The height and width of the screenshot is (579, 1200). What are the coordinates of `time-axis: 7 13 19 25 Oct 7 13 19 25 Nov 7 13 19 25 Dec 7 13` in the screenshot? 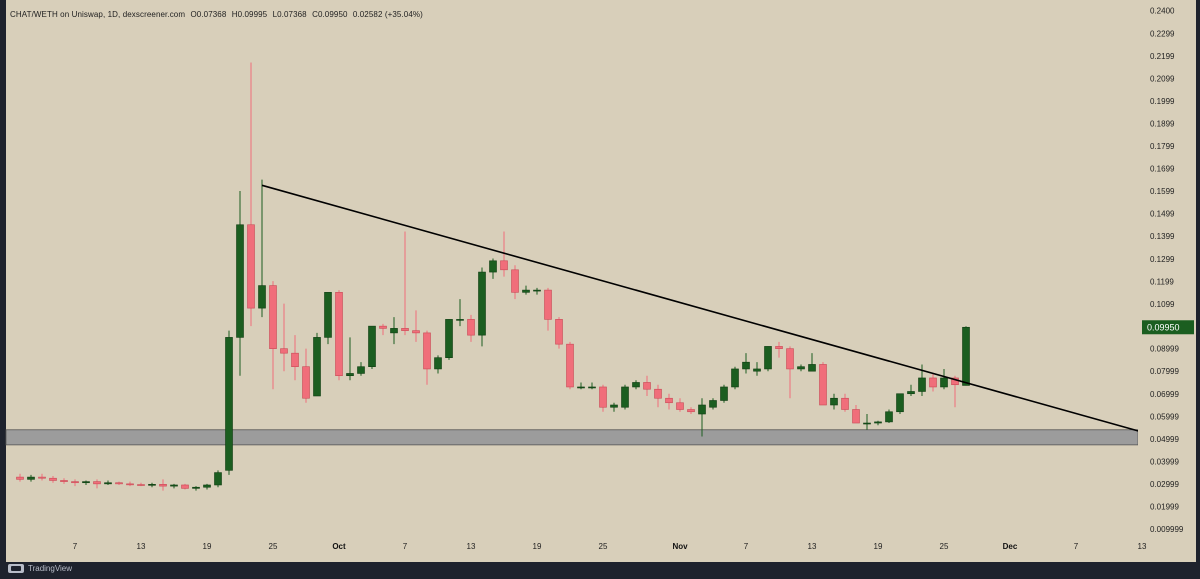 It's located at (610, 546).